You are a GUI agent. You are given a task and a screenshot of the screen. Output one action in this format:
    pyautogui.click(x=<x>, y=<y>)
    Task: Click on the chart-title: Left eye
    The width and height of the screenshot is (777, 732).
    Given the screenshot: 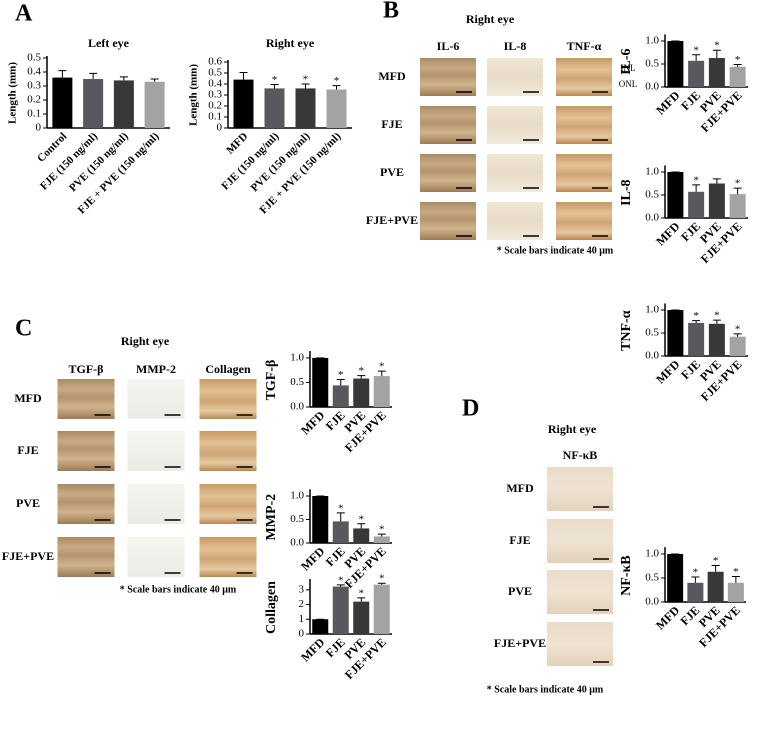 What is the action you would take?
    pyautogui.click(x=109, y=43)
    